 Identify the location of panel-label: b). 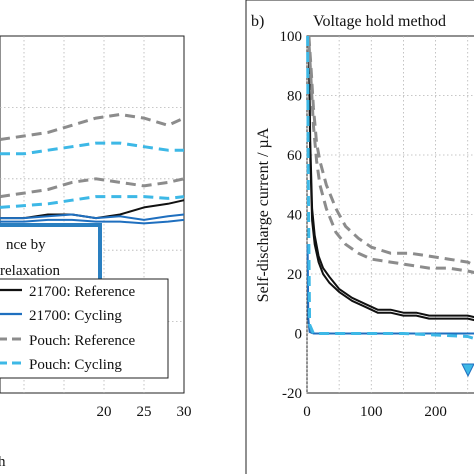
(257, 21).